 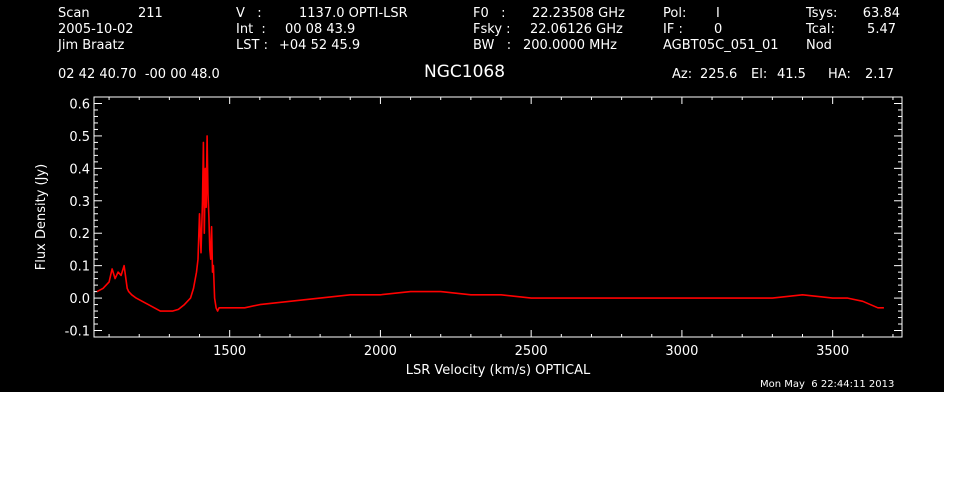 I want to click on y-tick-label: 0.2, so click(x=79, y=234).